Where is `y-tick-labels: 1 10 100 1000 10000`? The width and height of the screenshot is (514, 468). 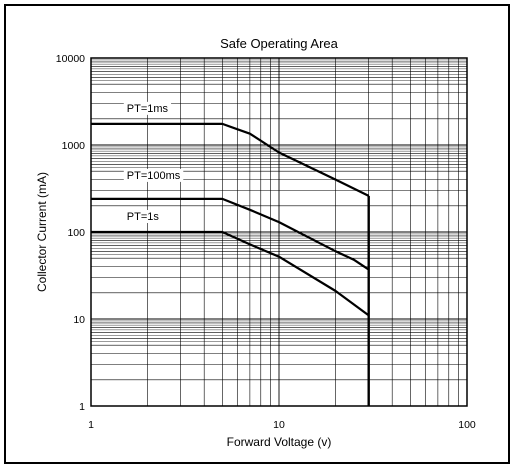
y-tick-labels: 1 10 100 1000 10000 is located at coordinates (70, 233).